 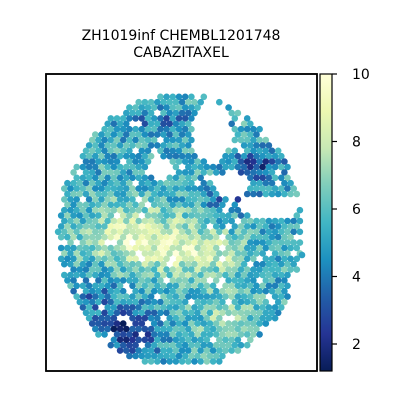 I want to click on colorbar: 2 4 6 8 10, so click(x=345, y=219).